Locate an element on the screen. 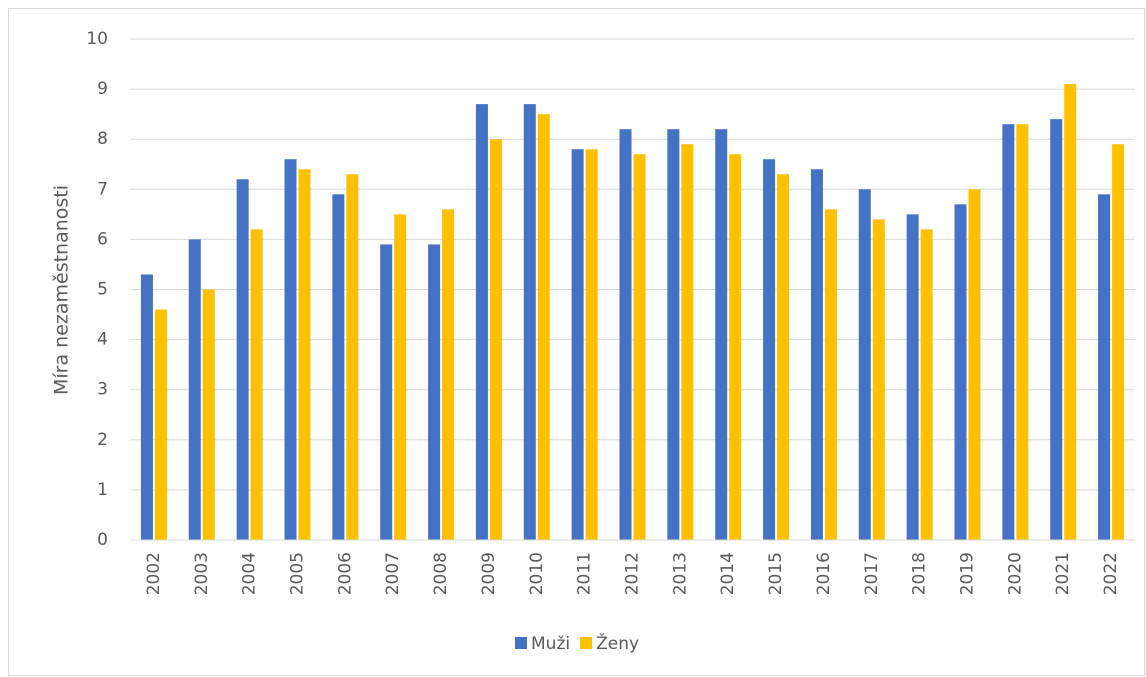 The width and height of the screenshot is (1146, 677). y-axis-title: Míra nezaměstnanosti is located at coordinates (62, 290).